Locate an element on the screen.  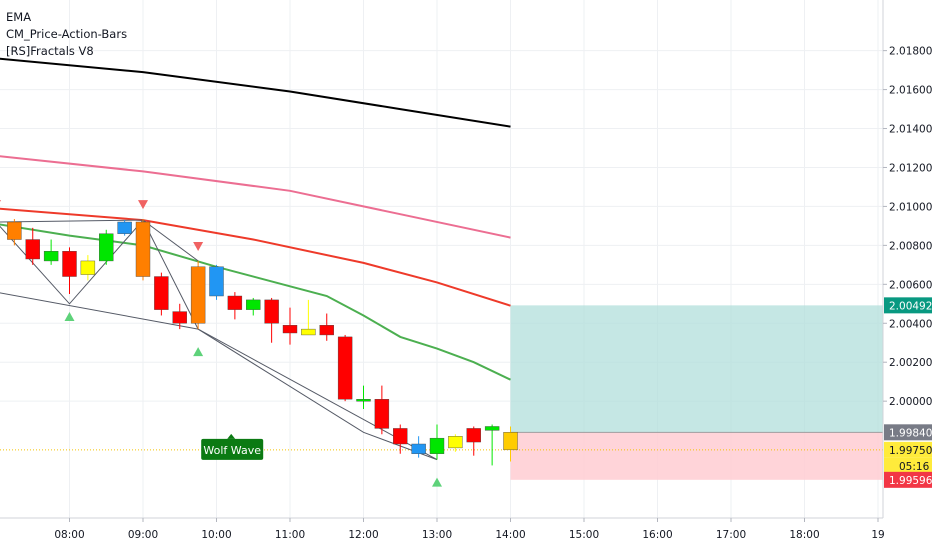
y-tick-label: 2.00800 is located at coordinates (910, 246).